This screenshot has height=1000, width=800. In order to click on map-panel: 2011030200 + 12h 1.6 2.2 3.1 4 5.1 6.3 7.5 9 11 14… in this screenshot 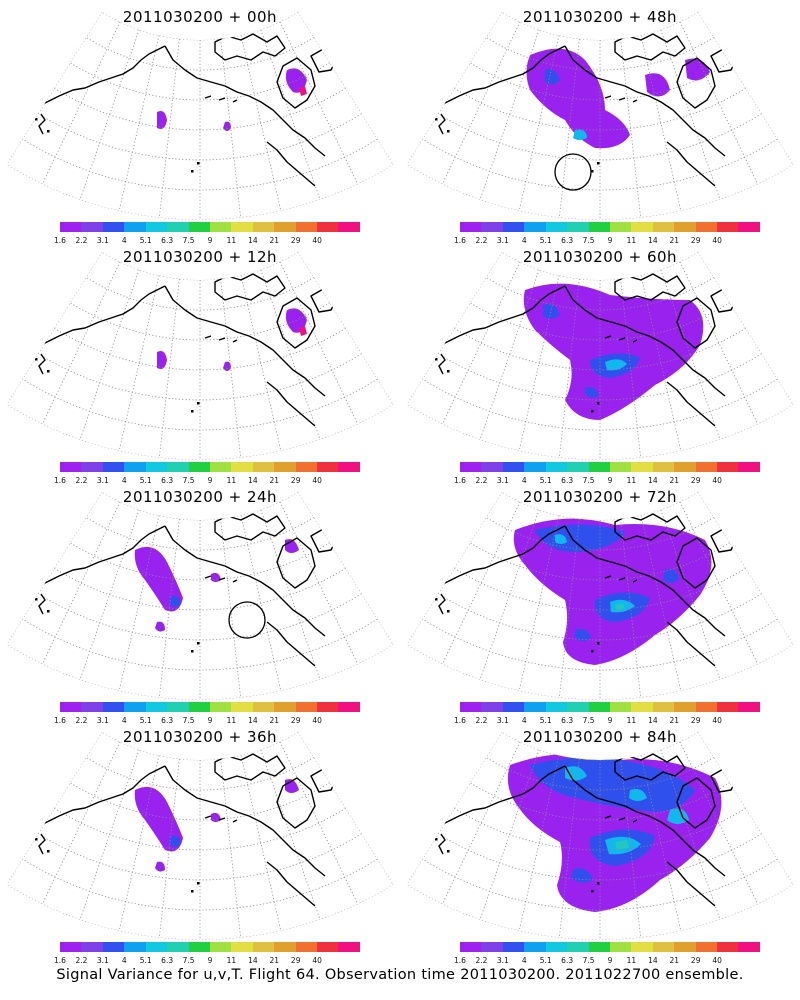, I will do `click(200, 362)`.